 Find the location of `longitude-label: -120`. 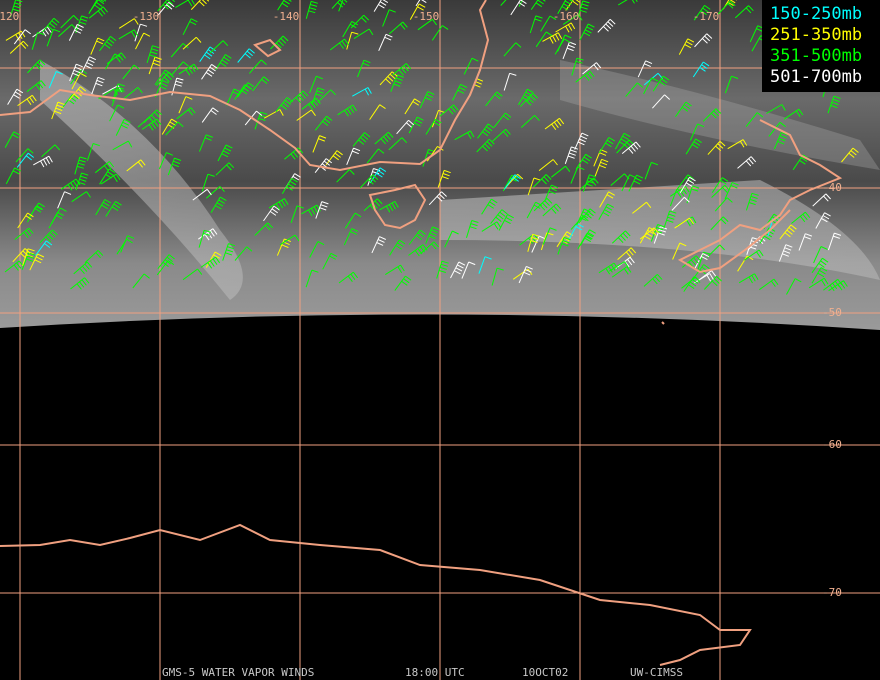

longitude-label: -120 is located at coordinates (9, 16).